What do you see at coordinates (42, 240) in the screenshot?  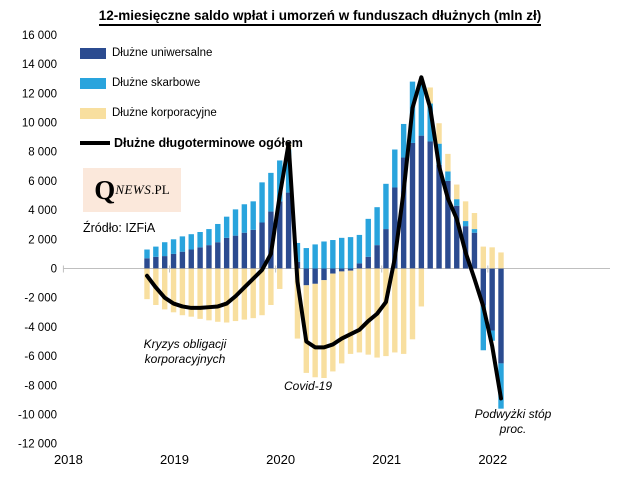 I see `y-axis-label: 2 000` at bounding box center [42, 240].